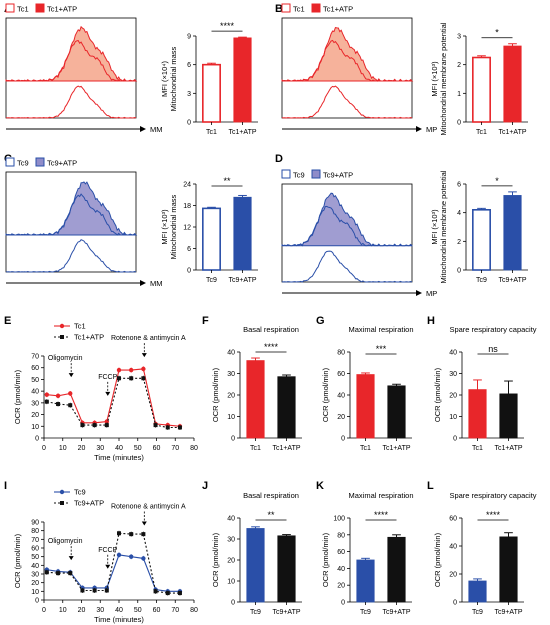 The image size is (550, 625). I want to click on panel-label: D, so click(279, 159).